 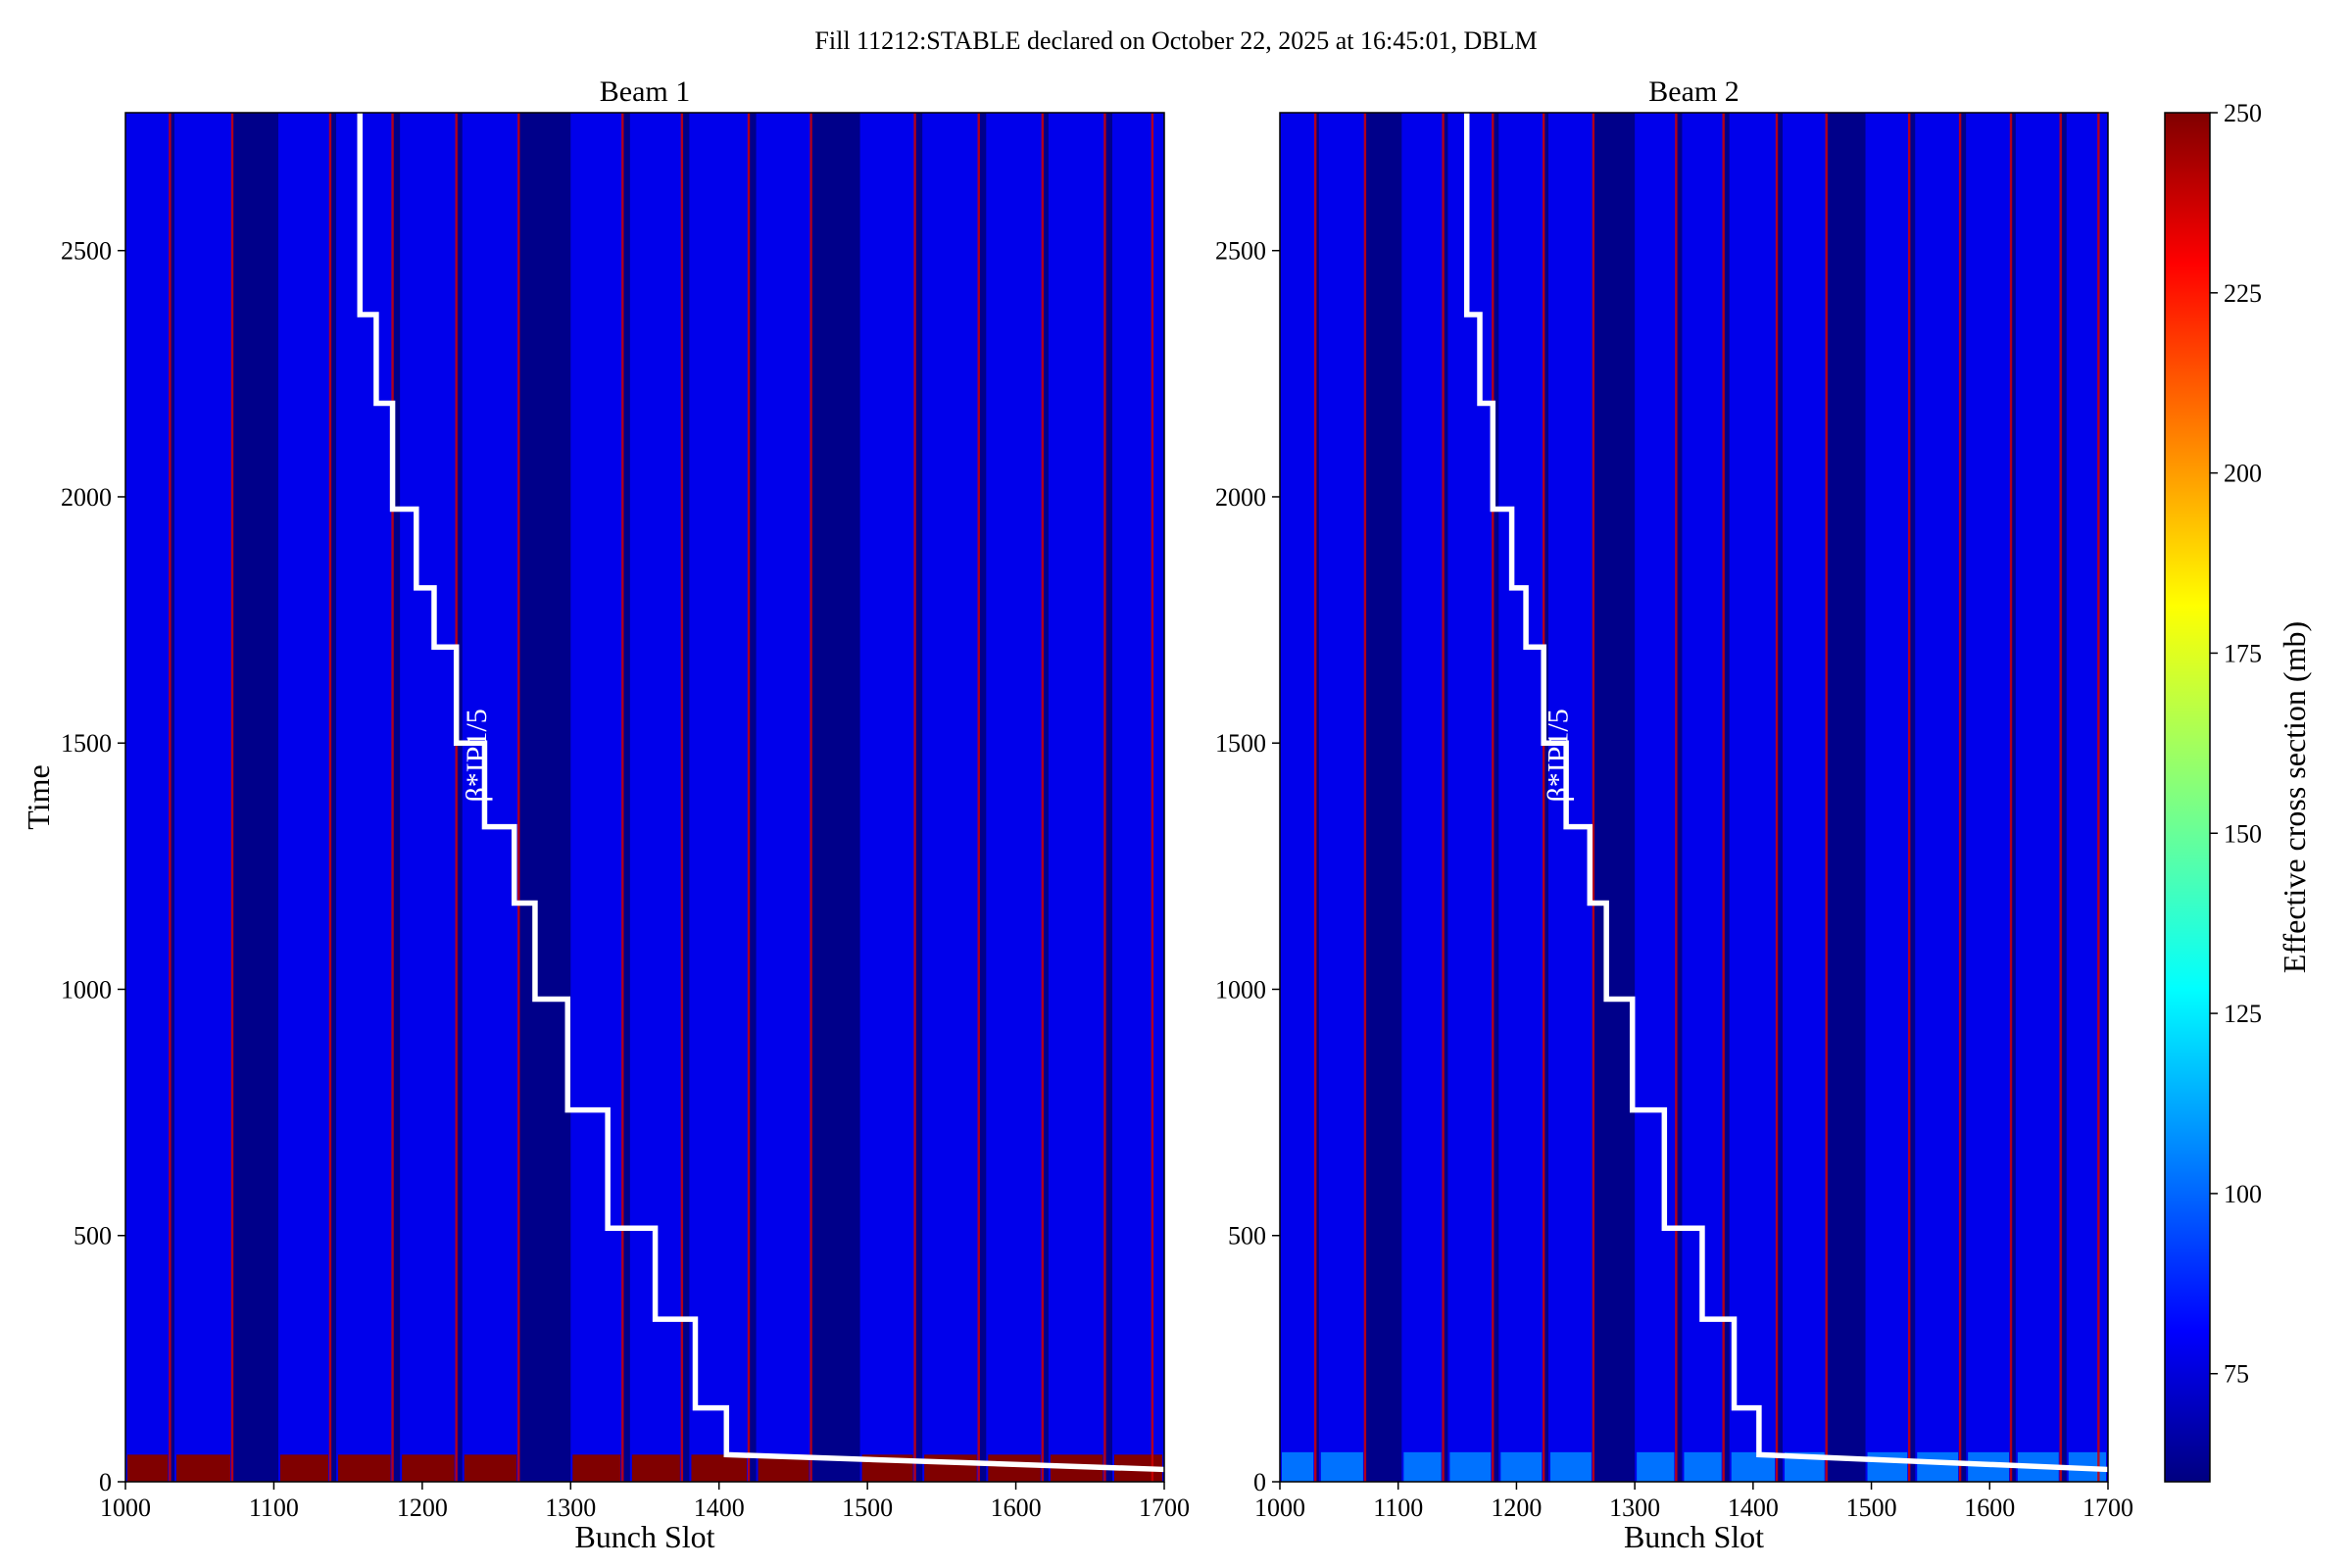 I want to click on colorbar-tick-label: 75, so click(x=2236, y=1374).